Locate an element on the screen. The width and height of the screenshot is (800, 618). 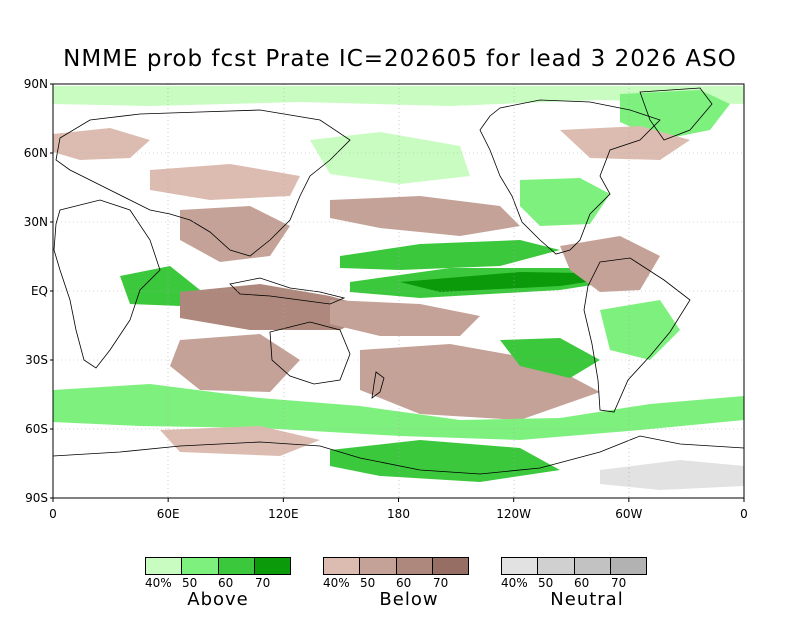
coast-maritime-continent is located at coordinates (287, 291).